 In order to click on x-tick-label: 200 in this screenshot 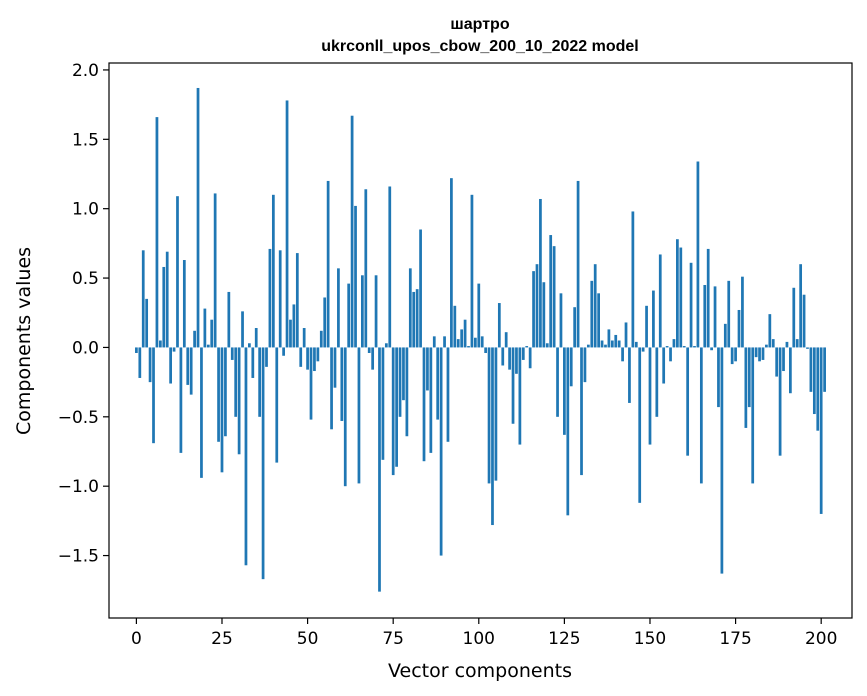, I will do `click(821, 639)`.